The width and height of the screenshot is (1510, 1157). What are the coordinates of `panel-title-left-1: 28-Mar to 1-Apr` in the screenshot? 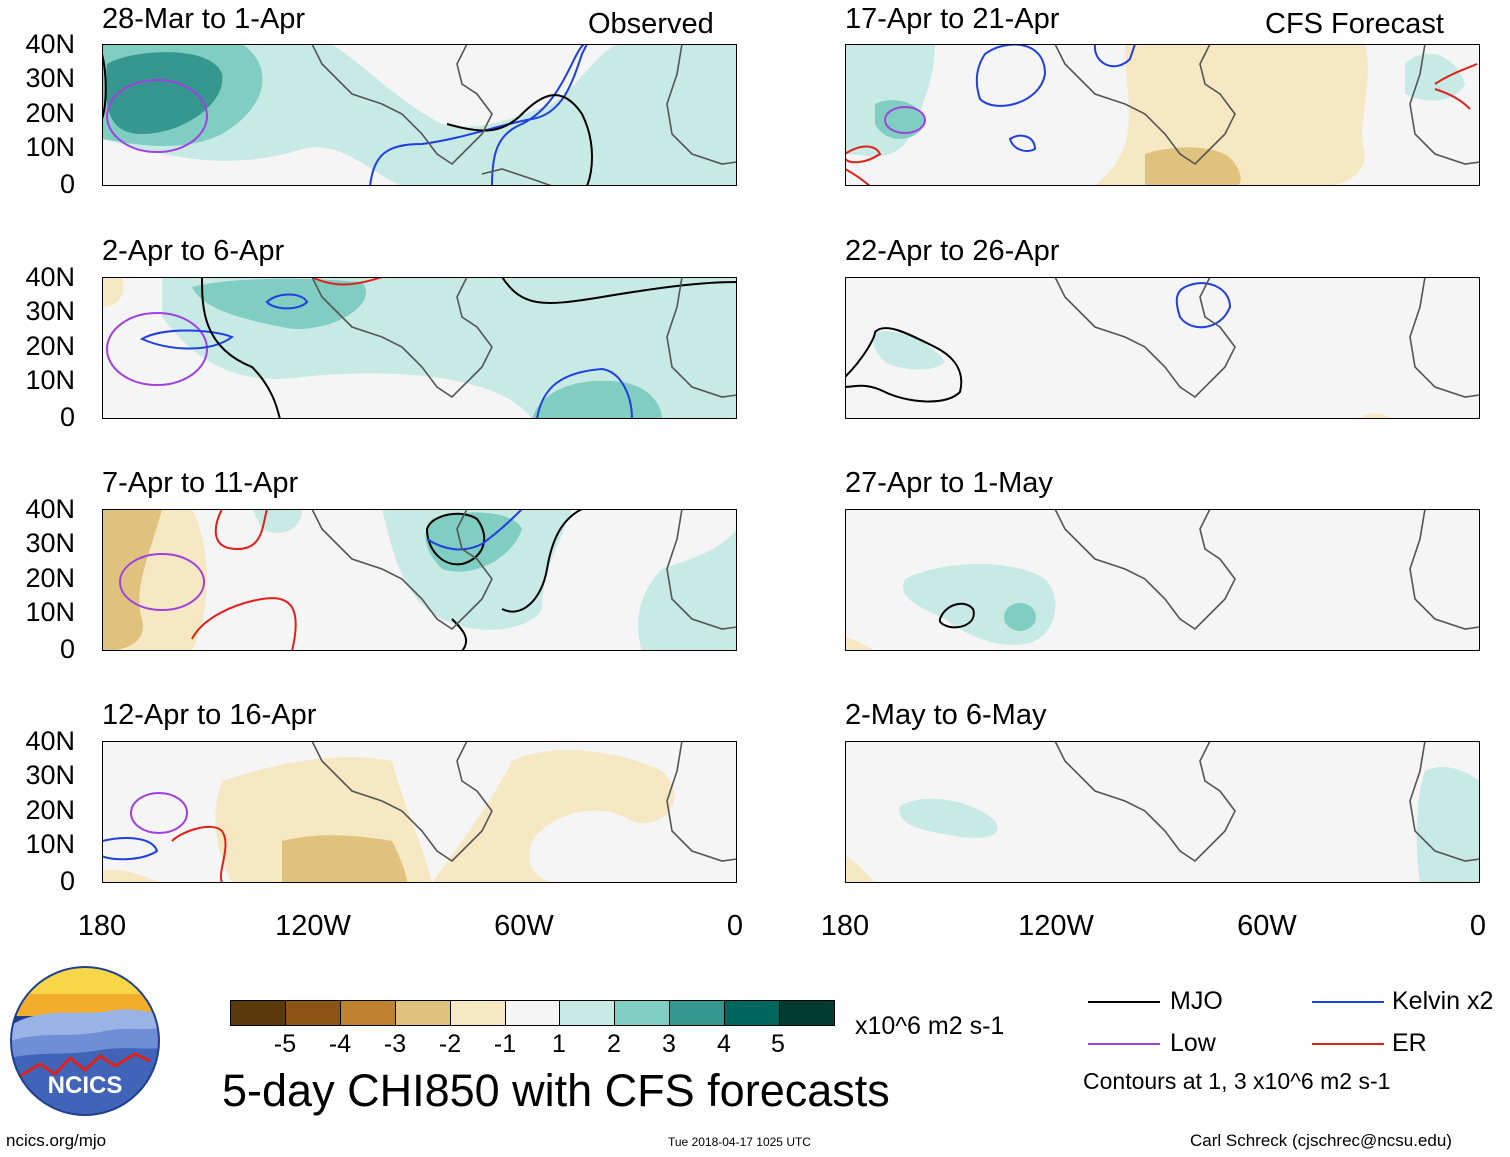 It's located at (204, 19).